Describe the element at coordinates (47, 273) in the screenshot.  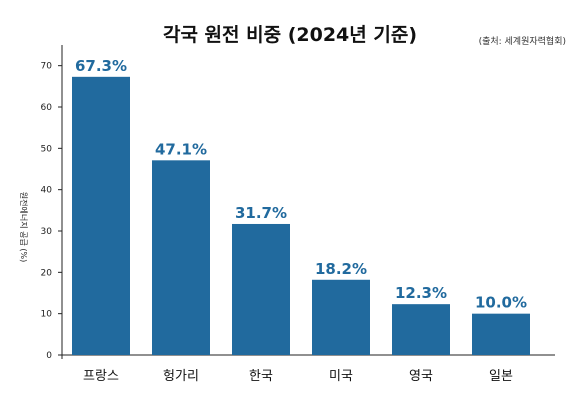
I see `y-tick-label: 20` at that location.